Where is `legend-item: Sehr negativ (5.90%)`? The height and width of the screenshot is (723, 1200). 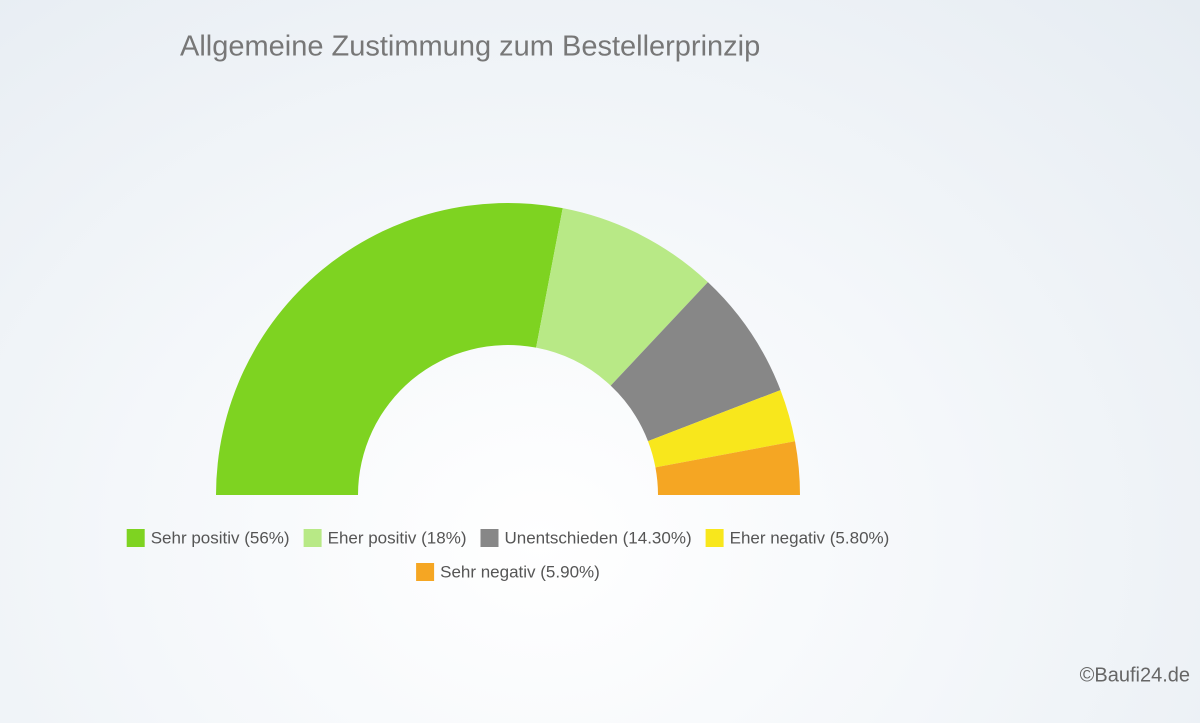
legend-item: Sehr negativ (5.90%) is located at coordinates (508, 571).